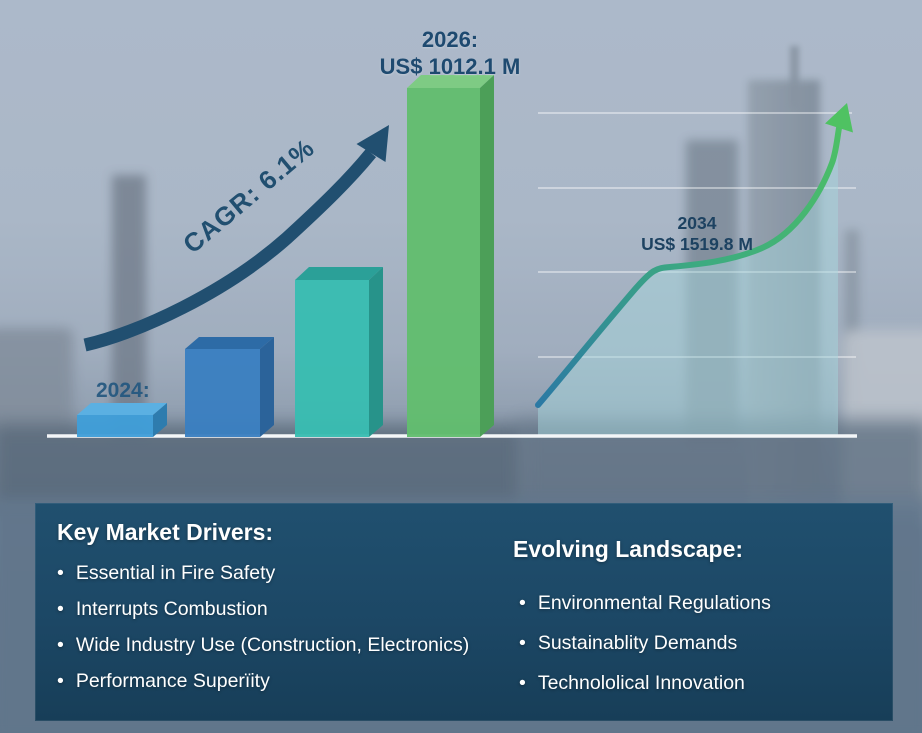  I want to click on cagr-arrow, so click(236, 238).